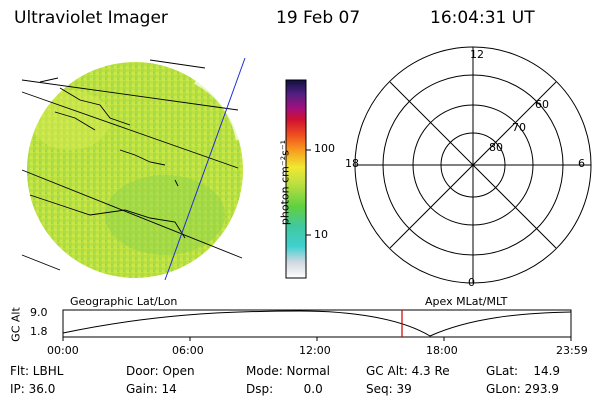 The width and height of the screenshot is (600, 400). Describe the element at coordinates (496, 147) in the screenshot. I see `lat-label-80: 80` at that location.